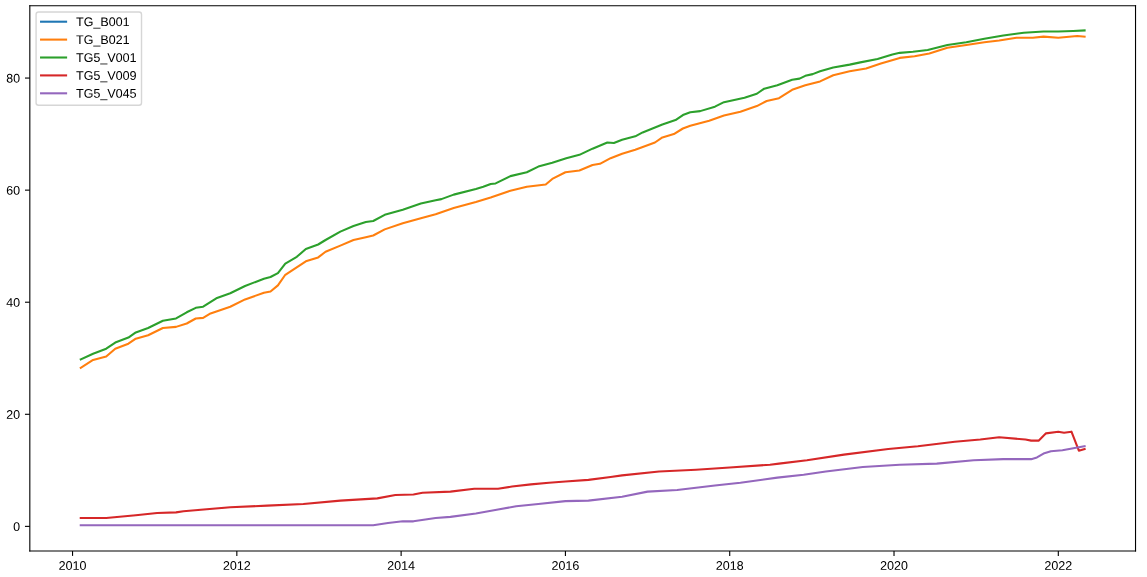  Describe the element at coordinates (72, 565) in the screenshot. I see `x-tick-label: 2010` at that location.